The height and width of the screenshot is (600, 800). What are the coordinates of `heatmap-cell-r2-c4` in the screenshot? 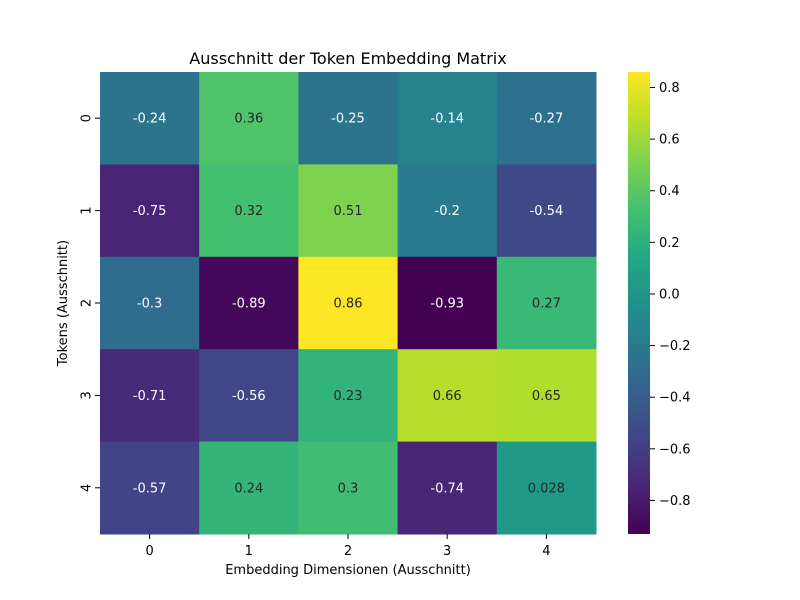 It's located at (546, 303).